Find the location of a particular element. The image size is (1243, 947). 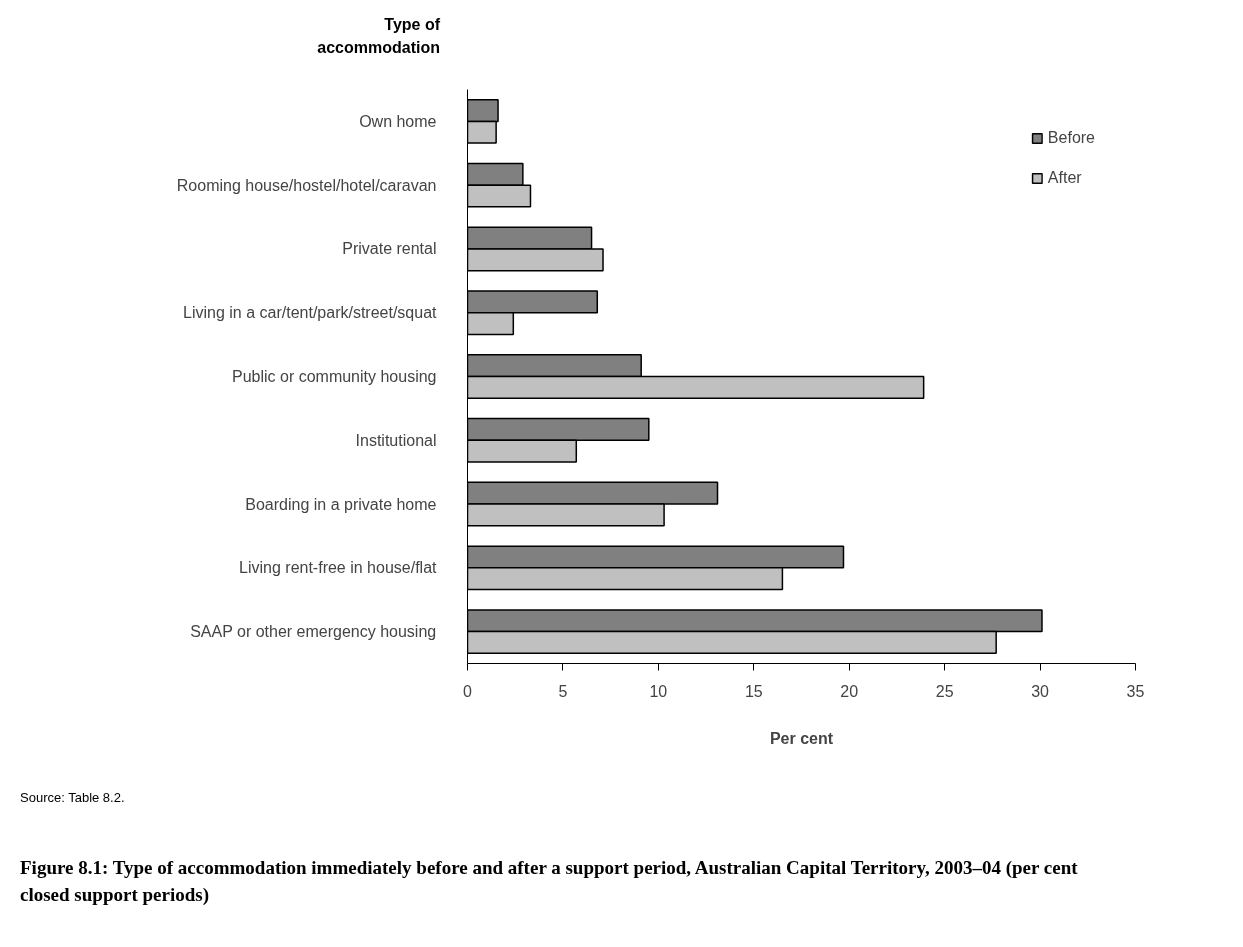

y-tick-label: Rooming house/hostel/hotel/caravan is located at coordinates (306, 185).